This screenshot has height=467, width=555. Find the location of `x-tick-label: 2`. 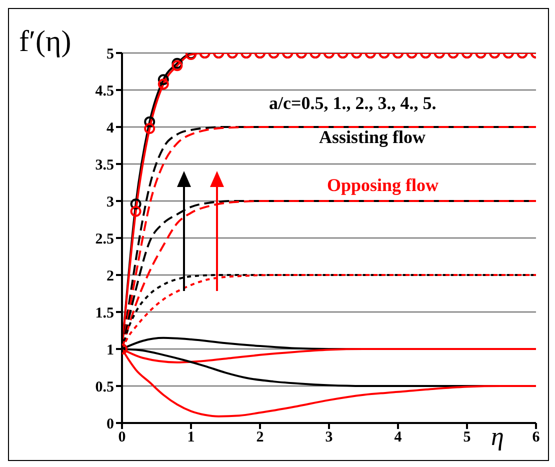

x-tick-label: 2 is located at coordinates (260, 438).